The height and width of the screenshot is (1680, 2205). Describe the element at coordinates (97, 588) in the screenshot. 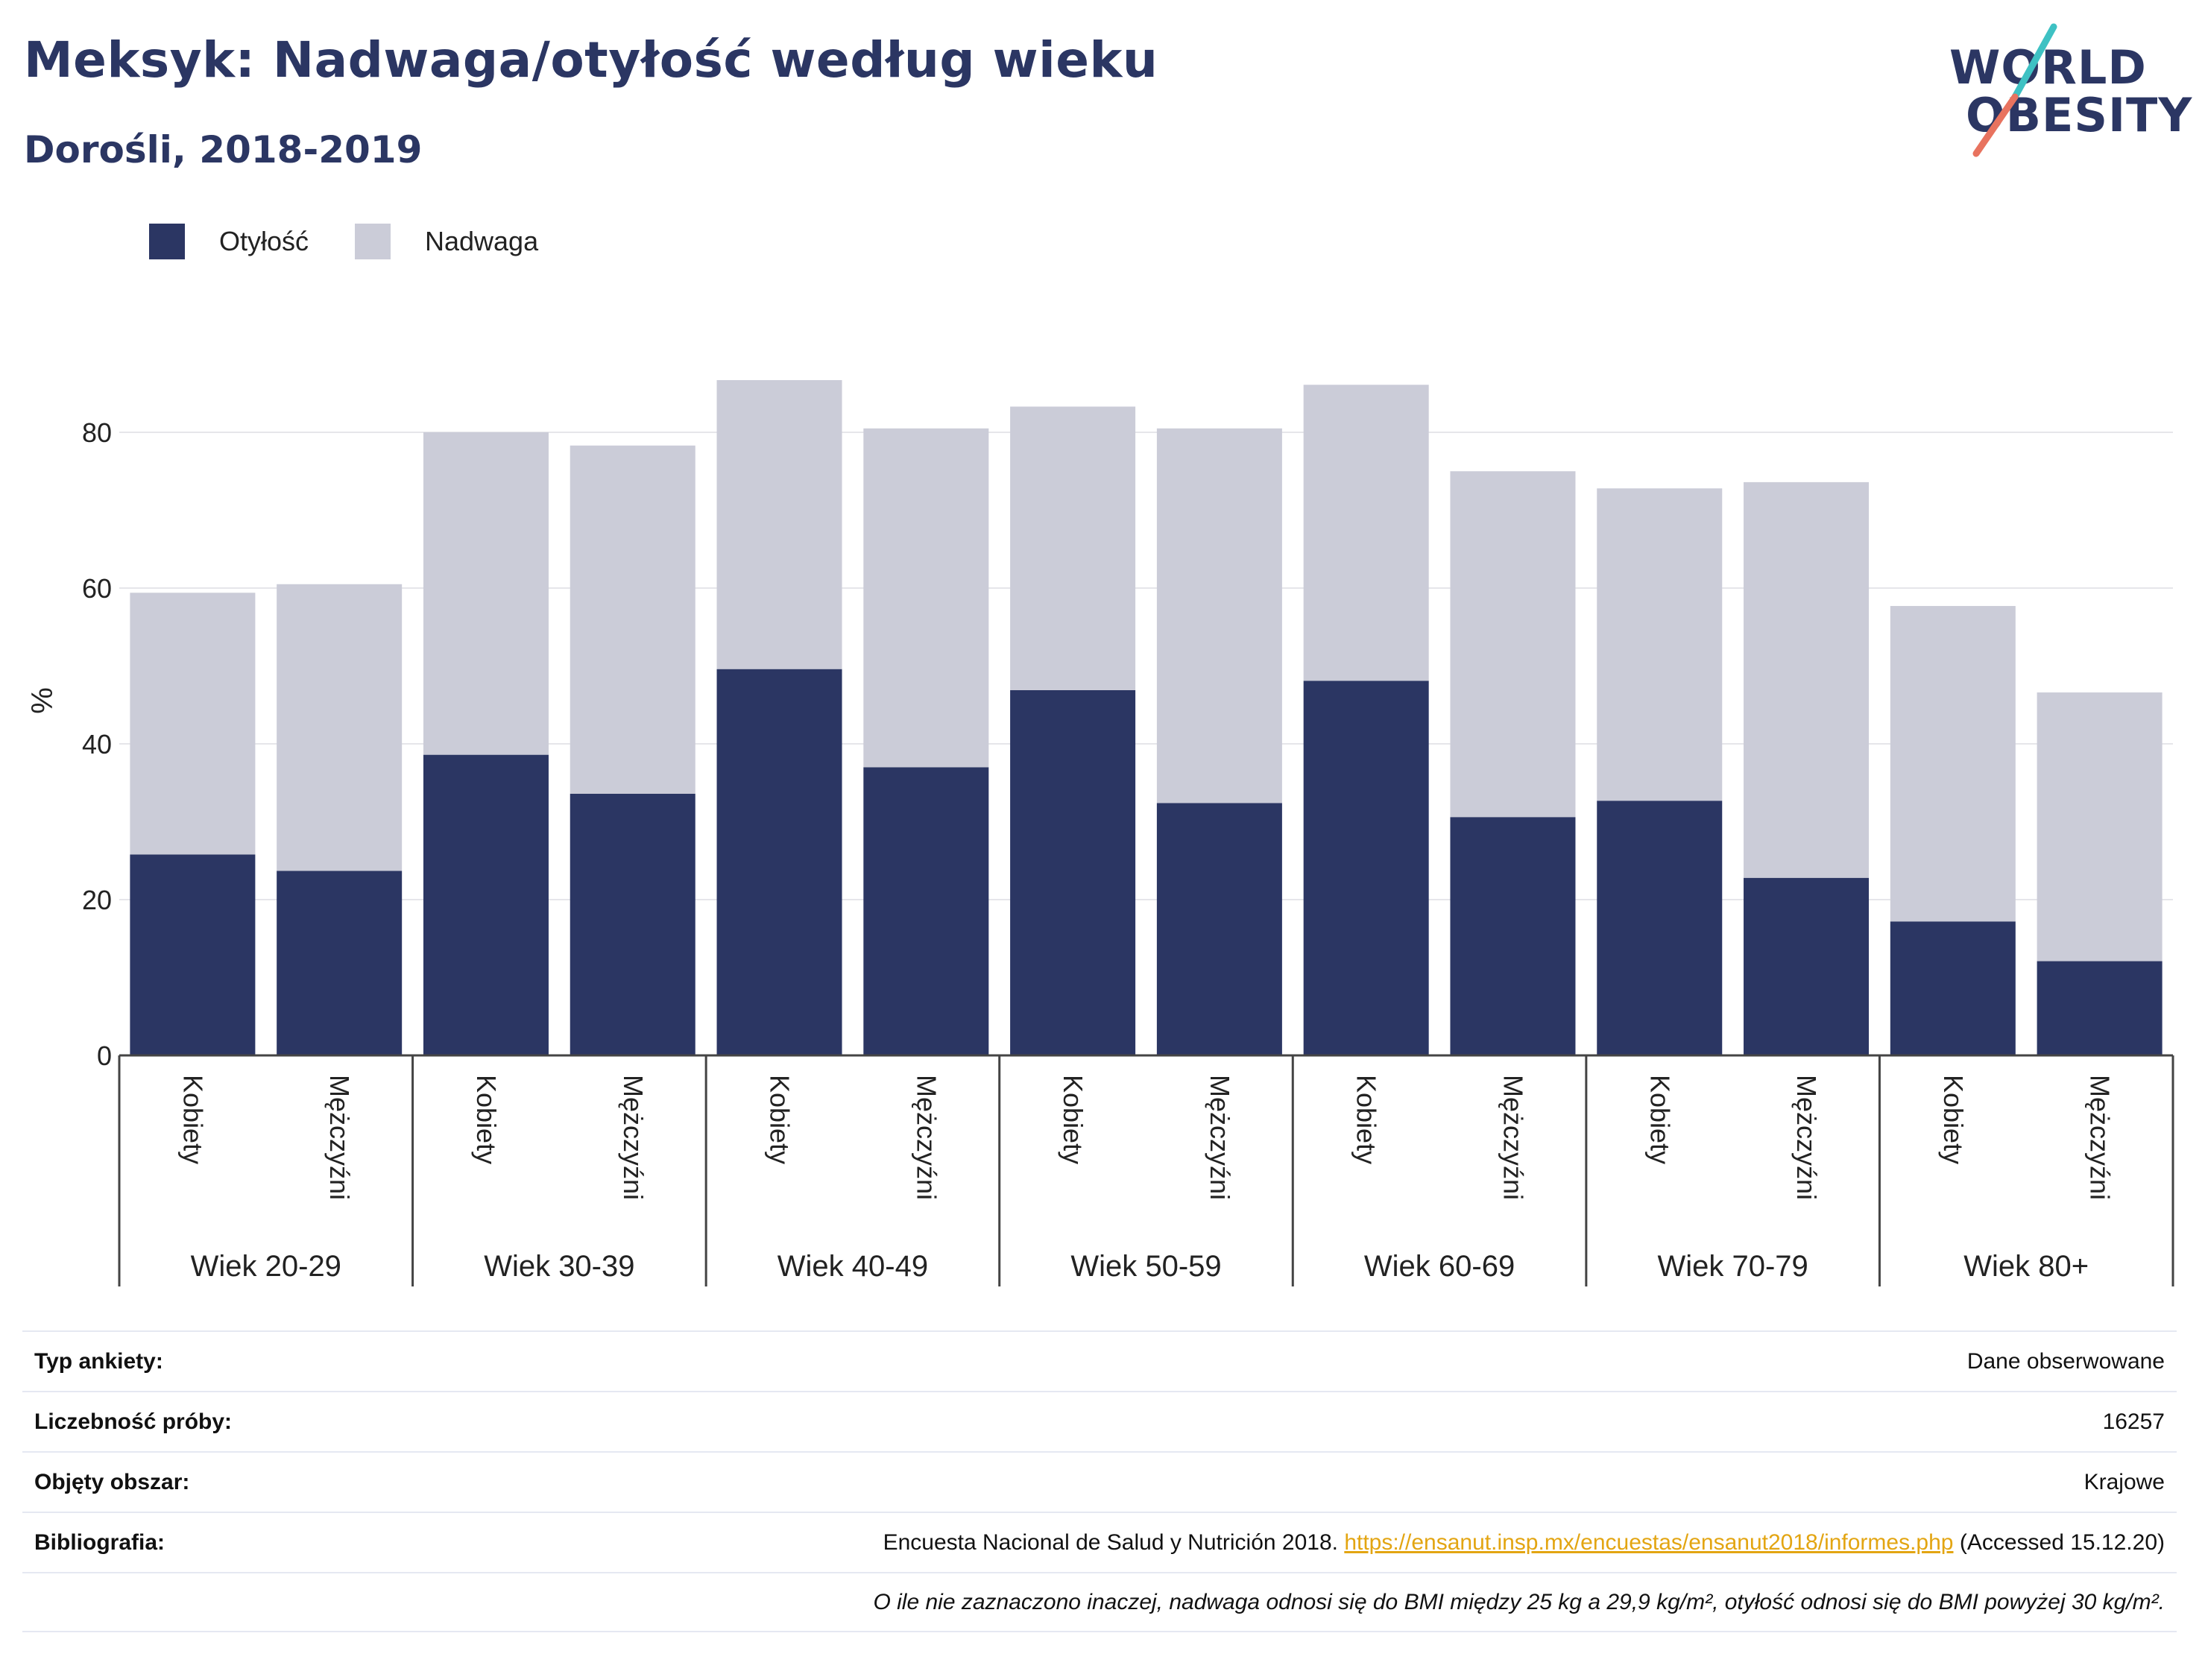

I see `y-tick-label: 60` at that location.